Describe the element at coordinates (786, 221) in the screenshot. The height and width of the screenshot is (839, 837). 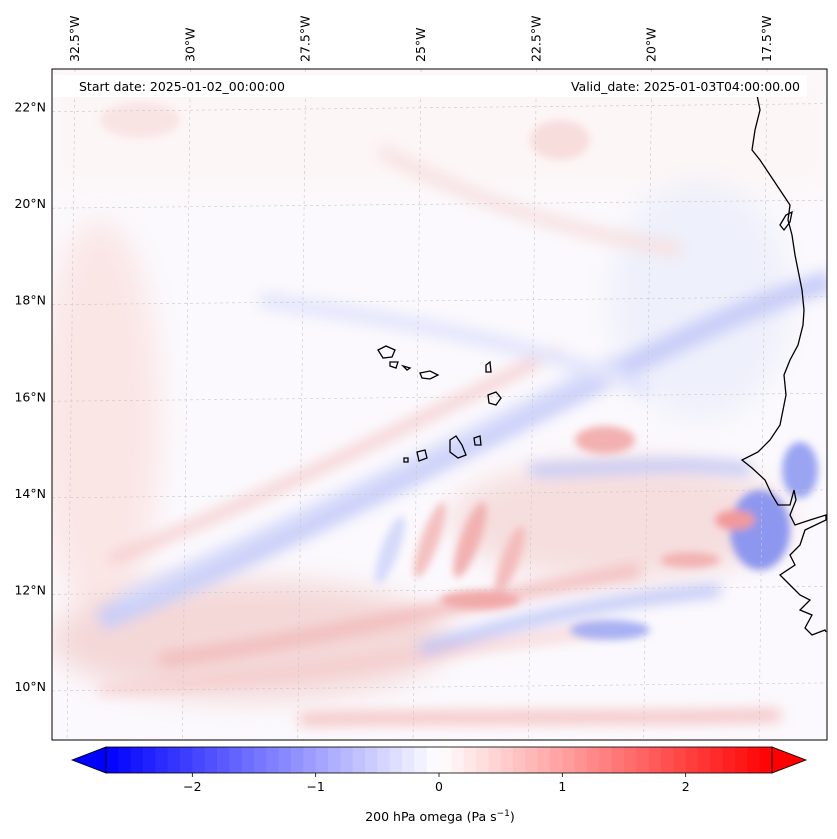
I see `coastline-detail-north` at that location.